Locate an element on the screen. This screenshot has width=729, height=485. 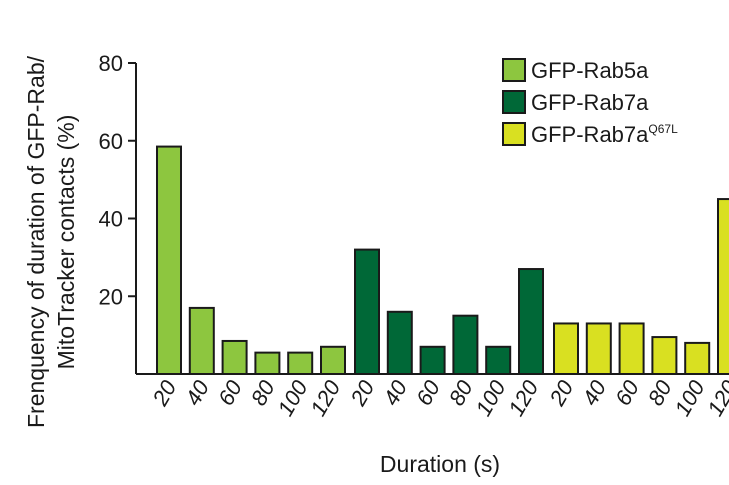
y-tick-label-80: 80 is located at coordinates (111, 63).